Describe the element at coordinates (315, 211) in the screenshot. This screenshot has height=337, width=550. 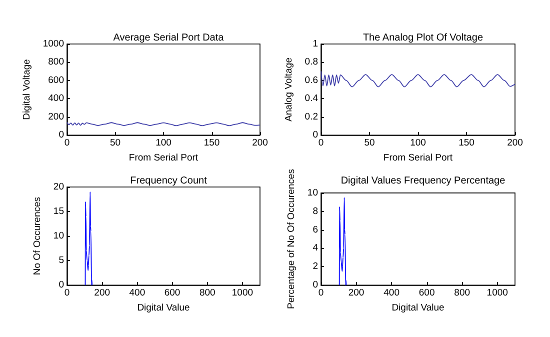
I see `y-tick-label: 8` at that location.